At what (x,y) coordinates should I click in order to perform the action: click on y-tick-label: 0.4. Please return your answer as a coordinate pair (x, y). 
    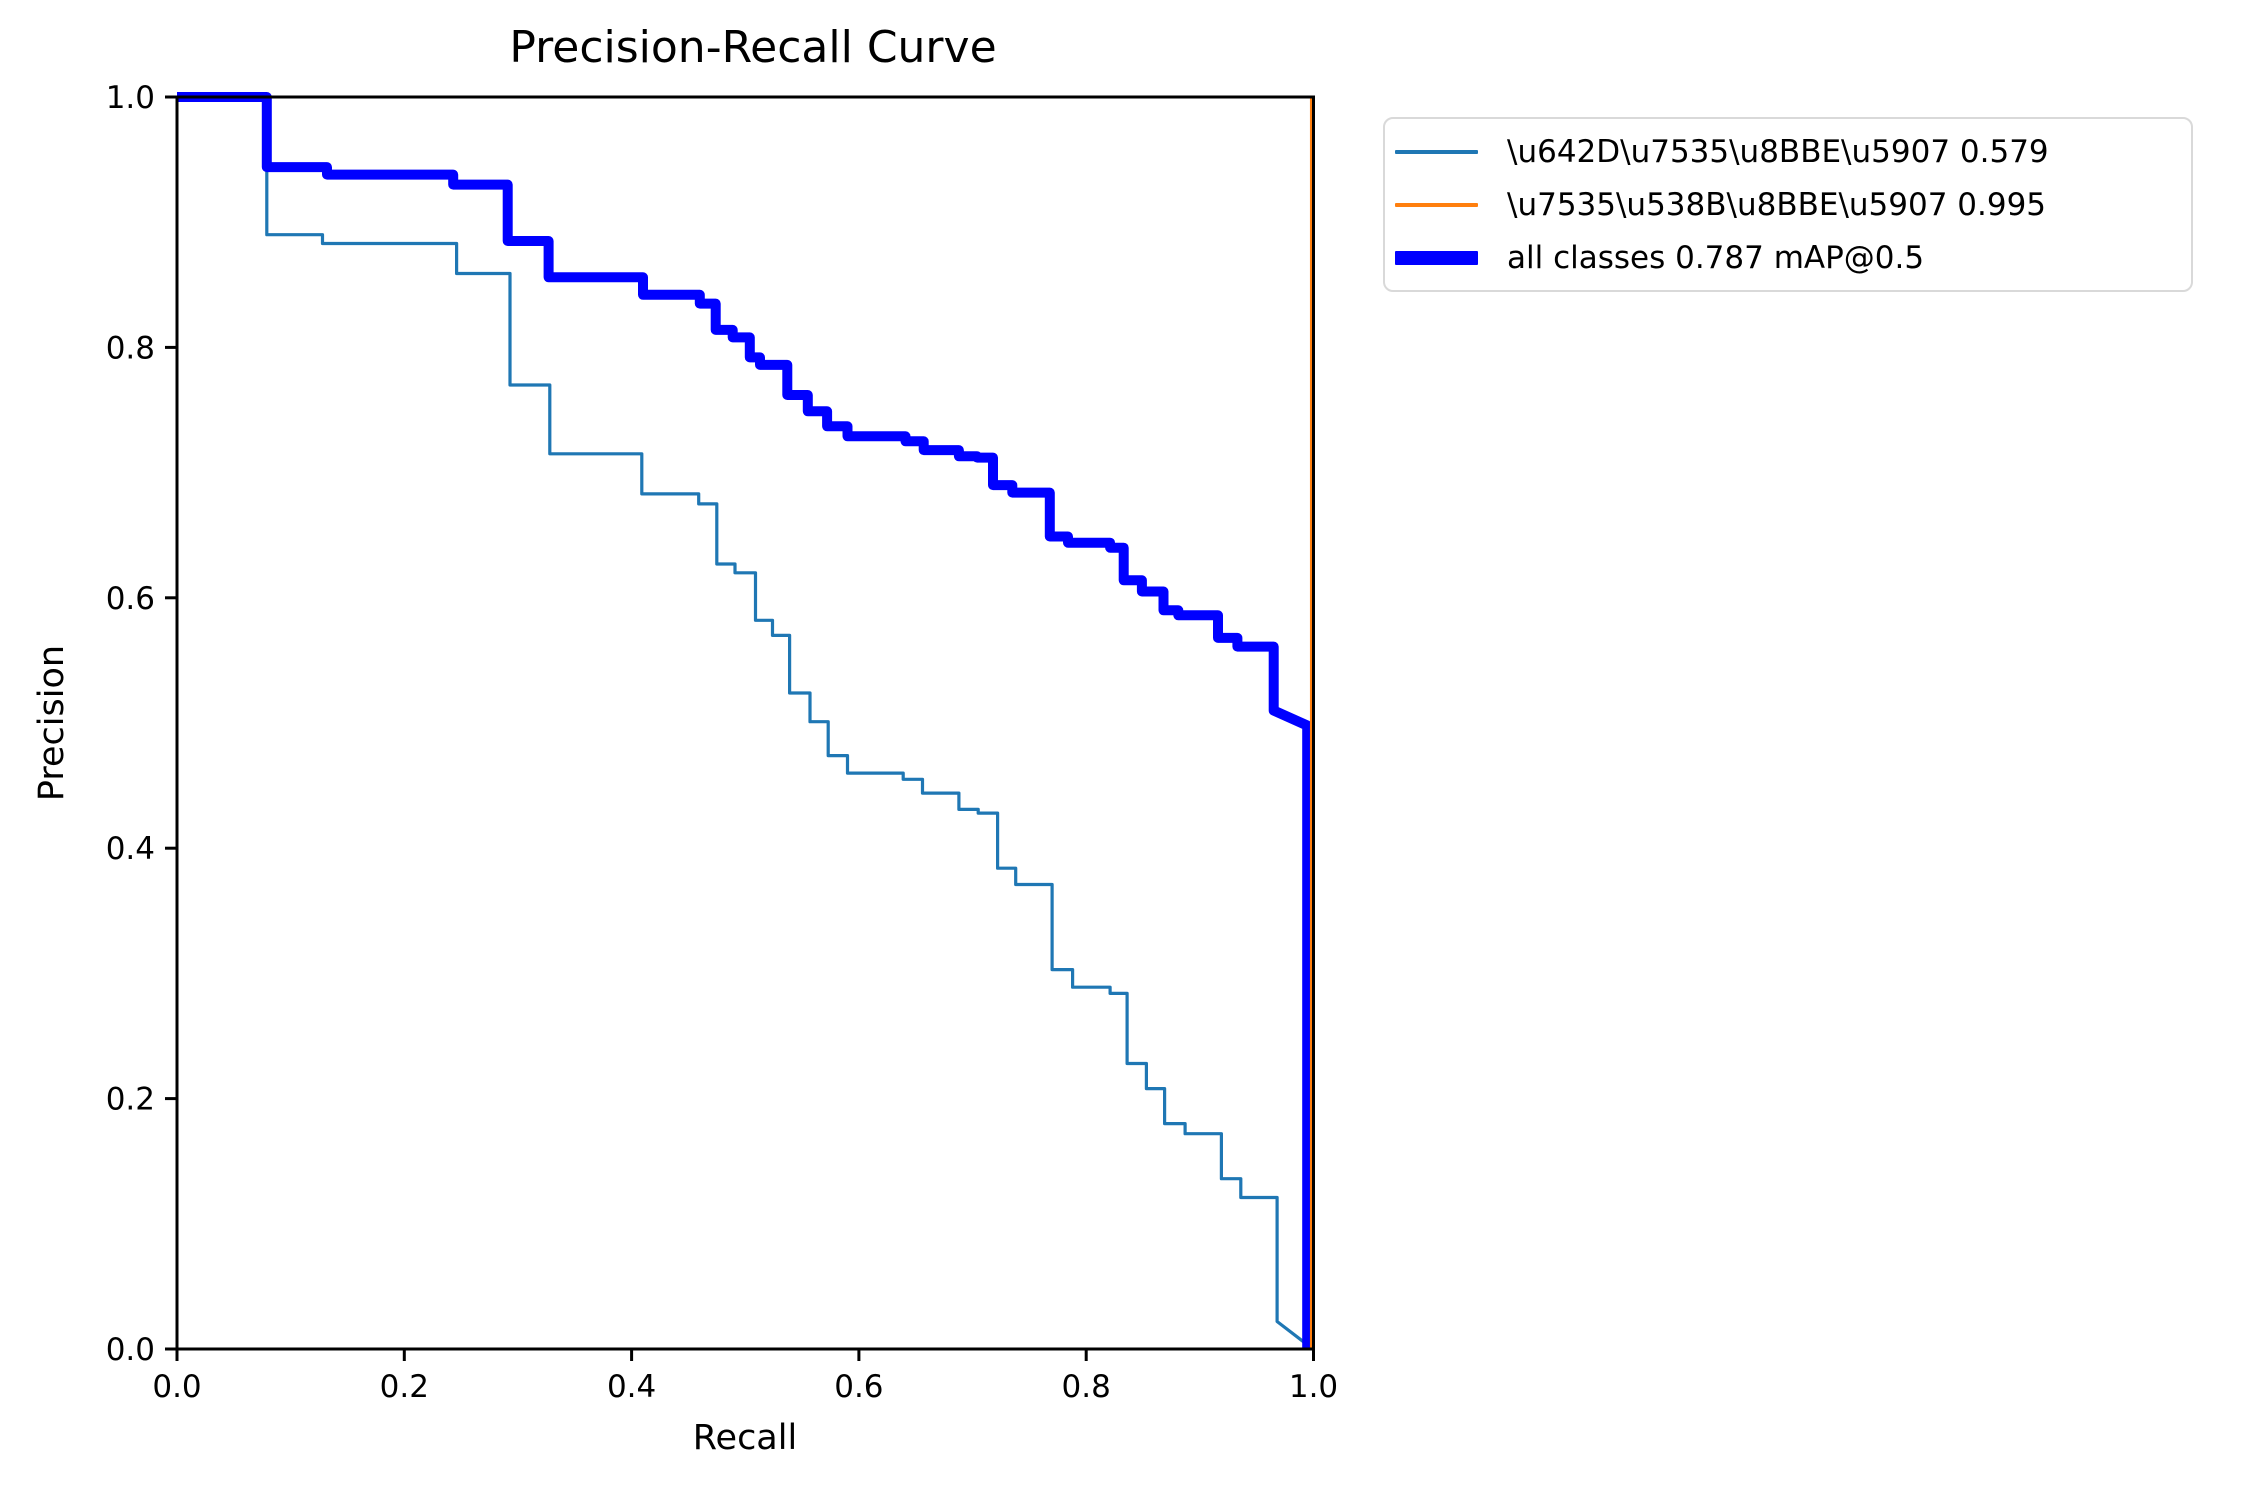
    Looking at the image, I should click on (130, 849).